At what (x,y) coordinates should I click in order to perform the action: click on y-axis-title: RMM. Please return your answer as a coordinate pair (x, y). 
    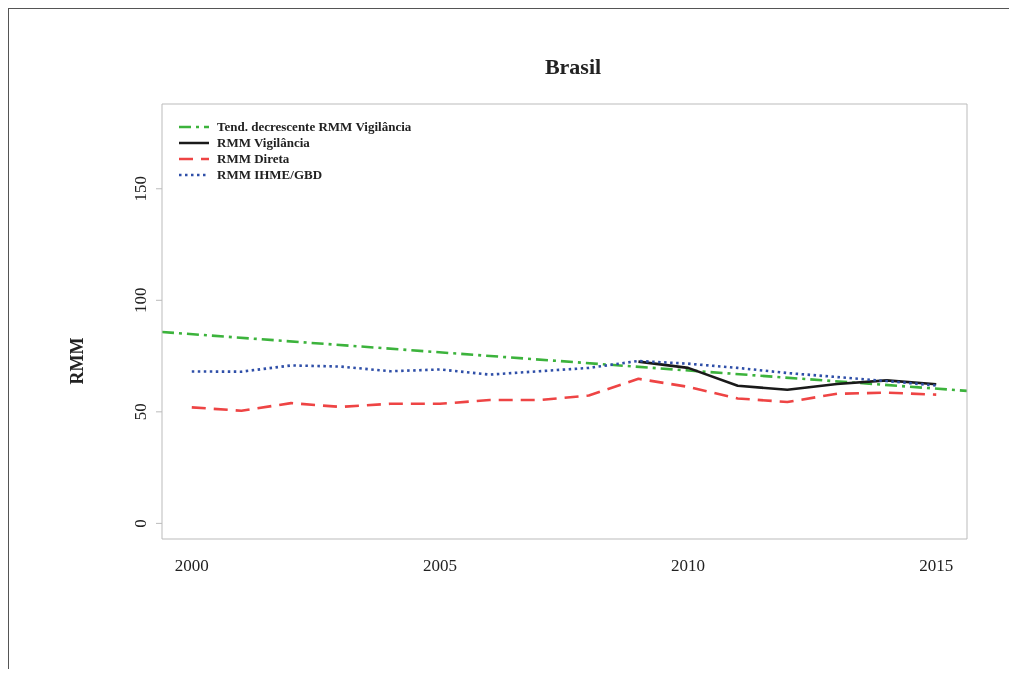
    Looking at the image, I should click on (77, 361).